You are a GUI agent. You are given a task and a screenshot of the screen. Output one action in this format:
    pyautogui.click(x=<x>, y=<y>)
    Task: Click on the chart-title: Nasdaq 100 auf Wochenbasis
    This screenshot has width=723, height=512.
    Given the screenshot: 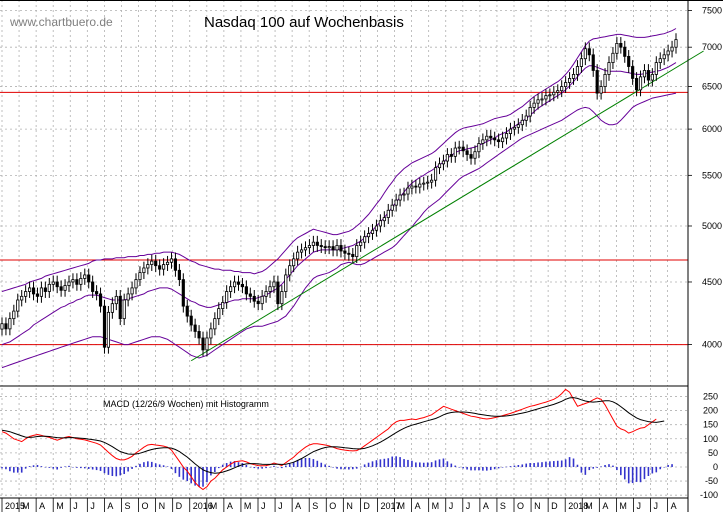 What is the action you would take?
    pyautogui.click(x=304, y=22)
    